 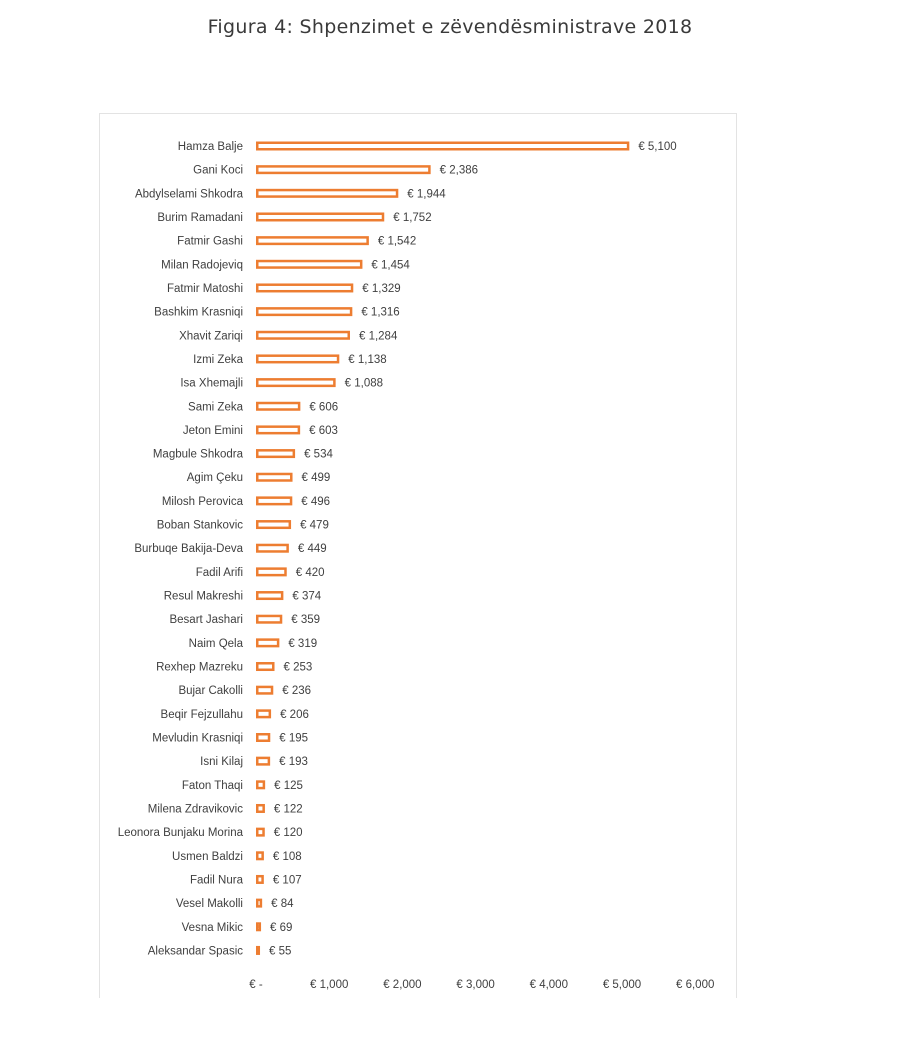 What do you see at coordinates (402, 985) in the screenshot?
I see `x-tick-label: € 2,000` at bounding box center [402, 985].